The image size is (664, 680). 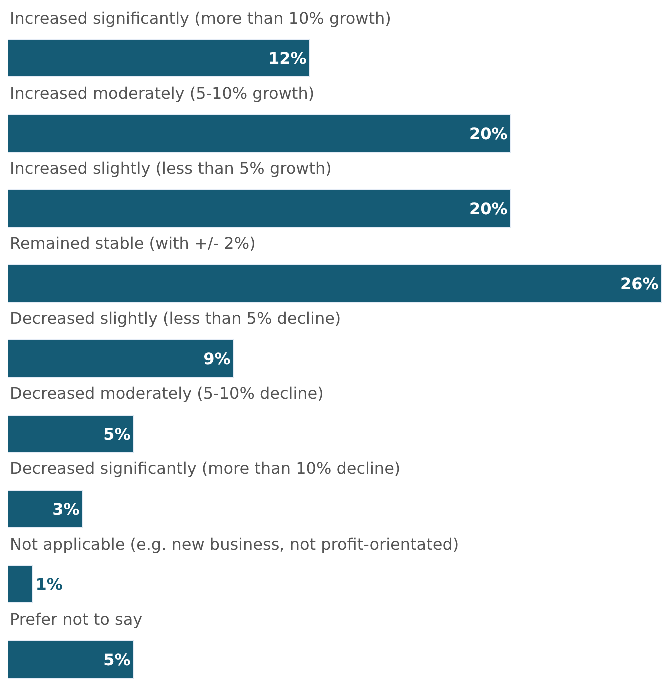 What do you see at coordinates (217, 358) in the screenshot?
I see `data-label: 9%` at bounding box center [217, 358].